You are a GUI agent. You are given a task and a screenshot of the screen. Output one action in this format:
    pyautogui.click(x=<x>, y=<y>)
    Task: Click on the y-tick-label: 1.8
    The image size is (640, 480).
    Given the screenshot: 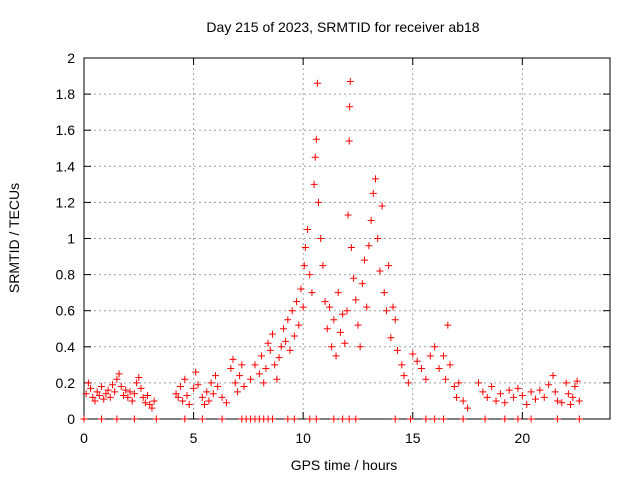 What is the action you would take?
    pyautogui.click(x=66, y=94)
    